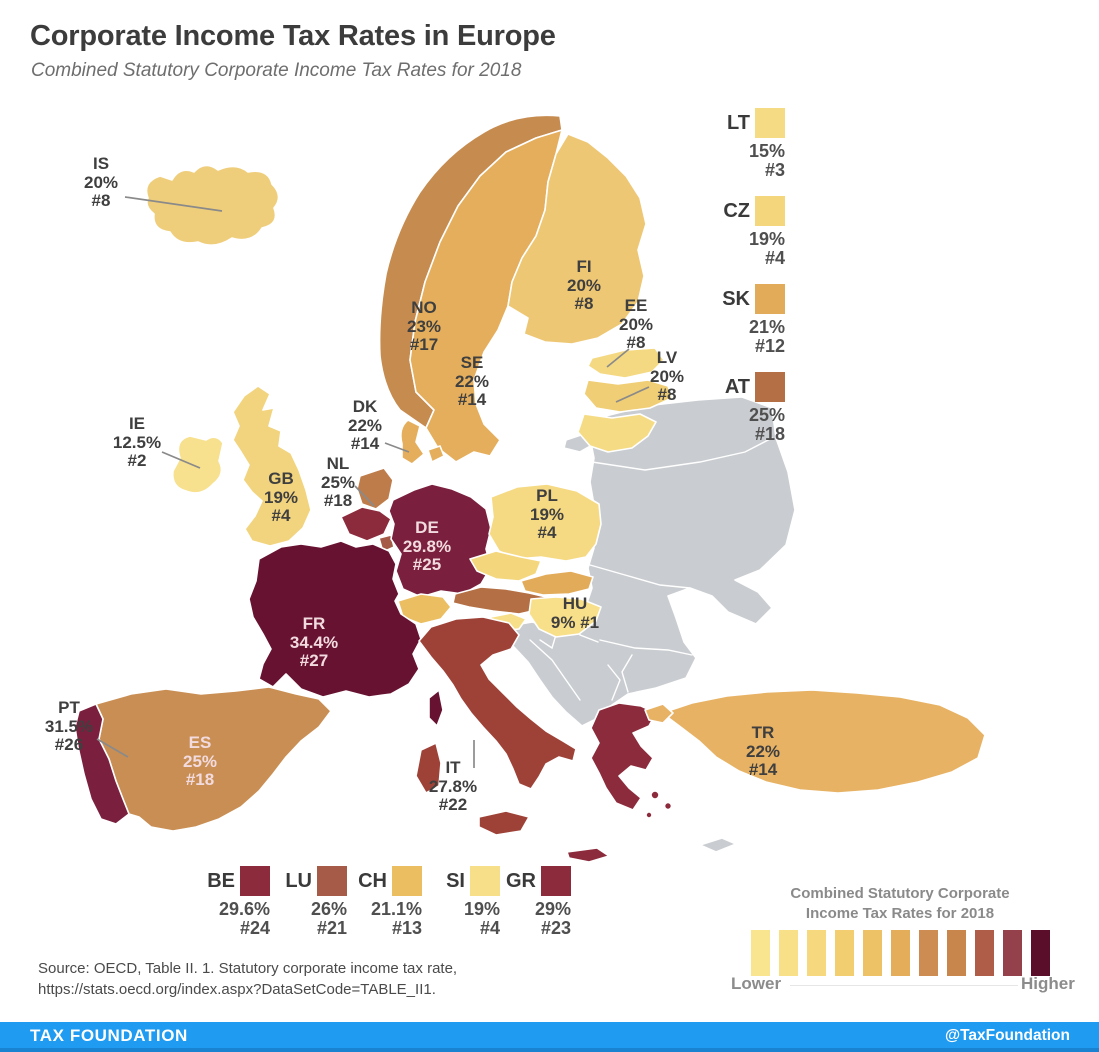 Image resolution: width=1099 pixels, height=1052 pixels. Describe the element at coordinates (424, 326) in the screenshot. I see `map-label-line: 23%` at that location.